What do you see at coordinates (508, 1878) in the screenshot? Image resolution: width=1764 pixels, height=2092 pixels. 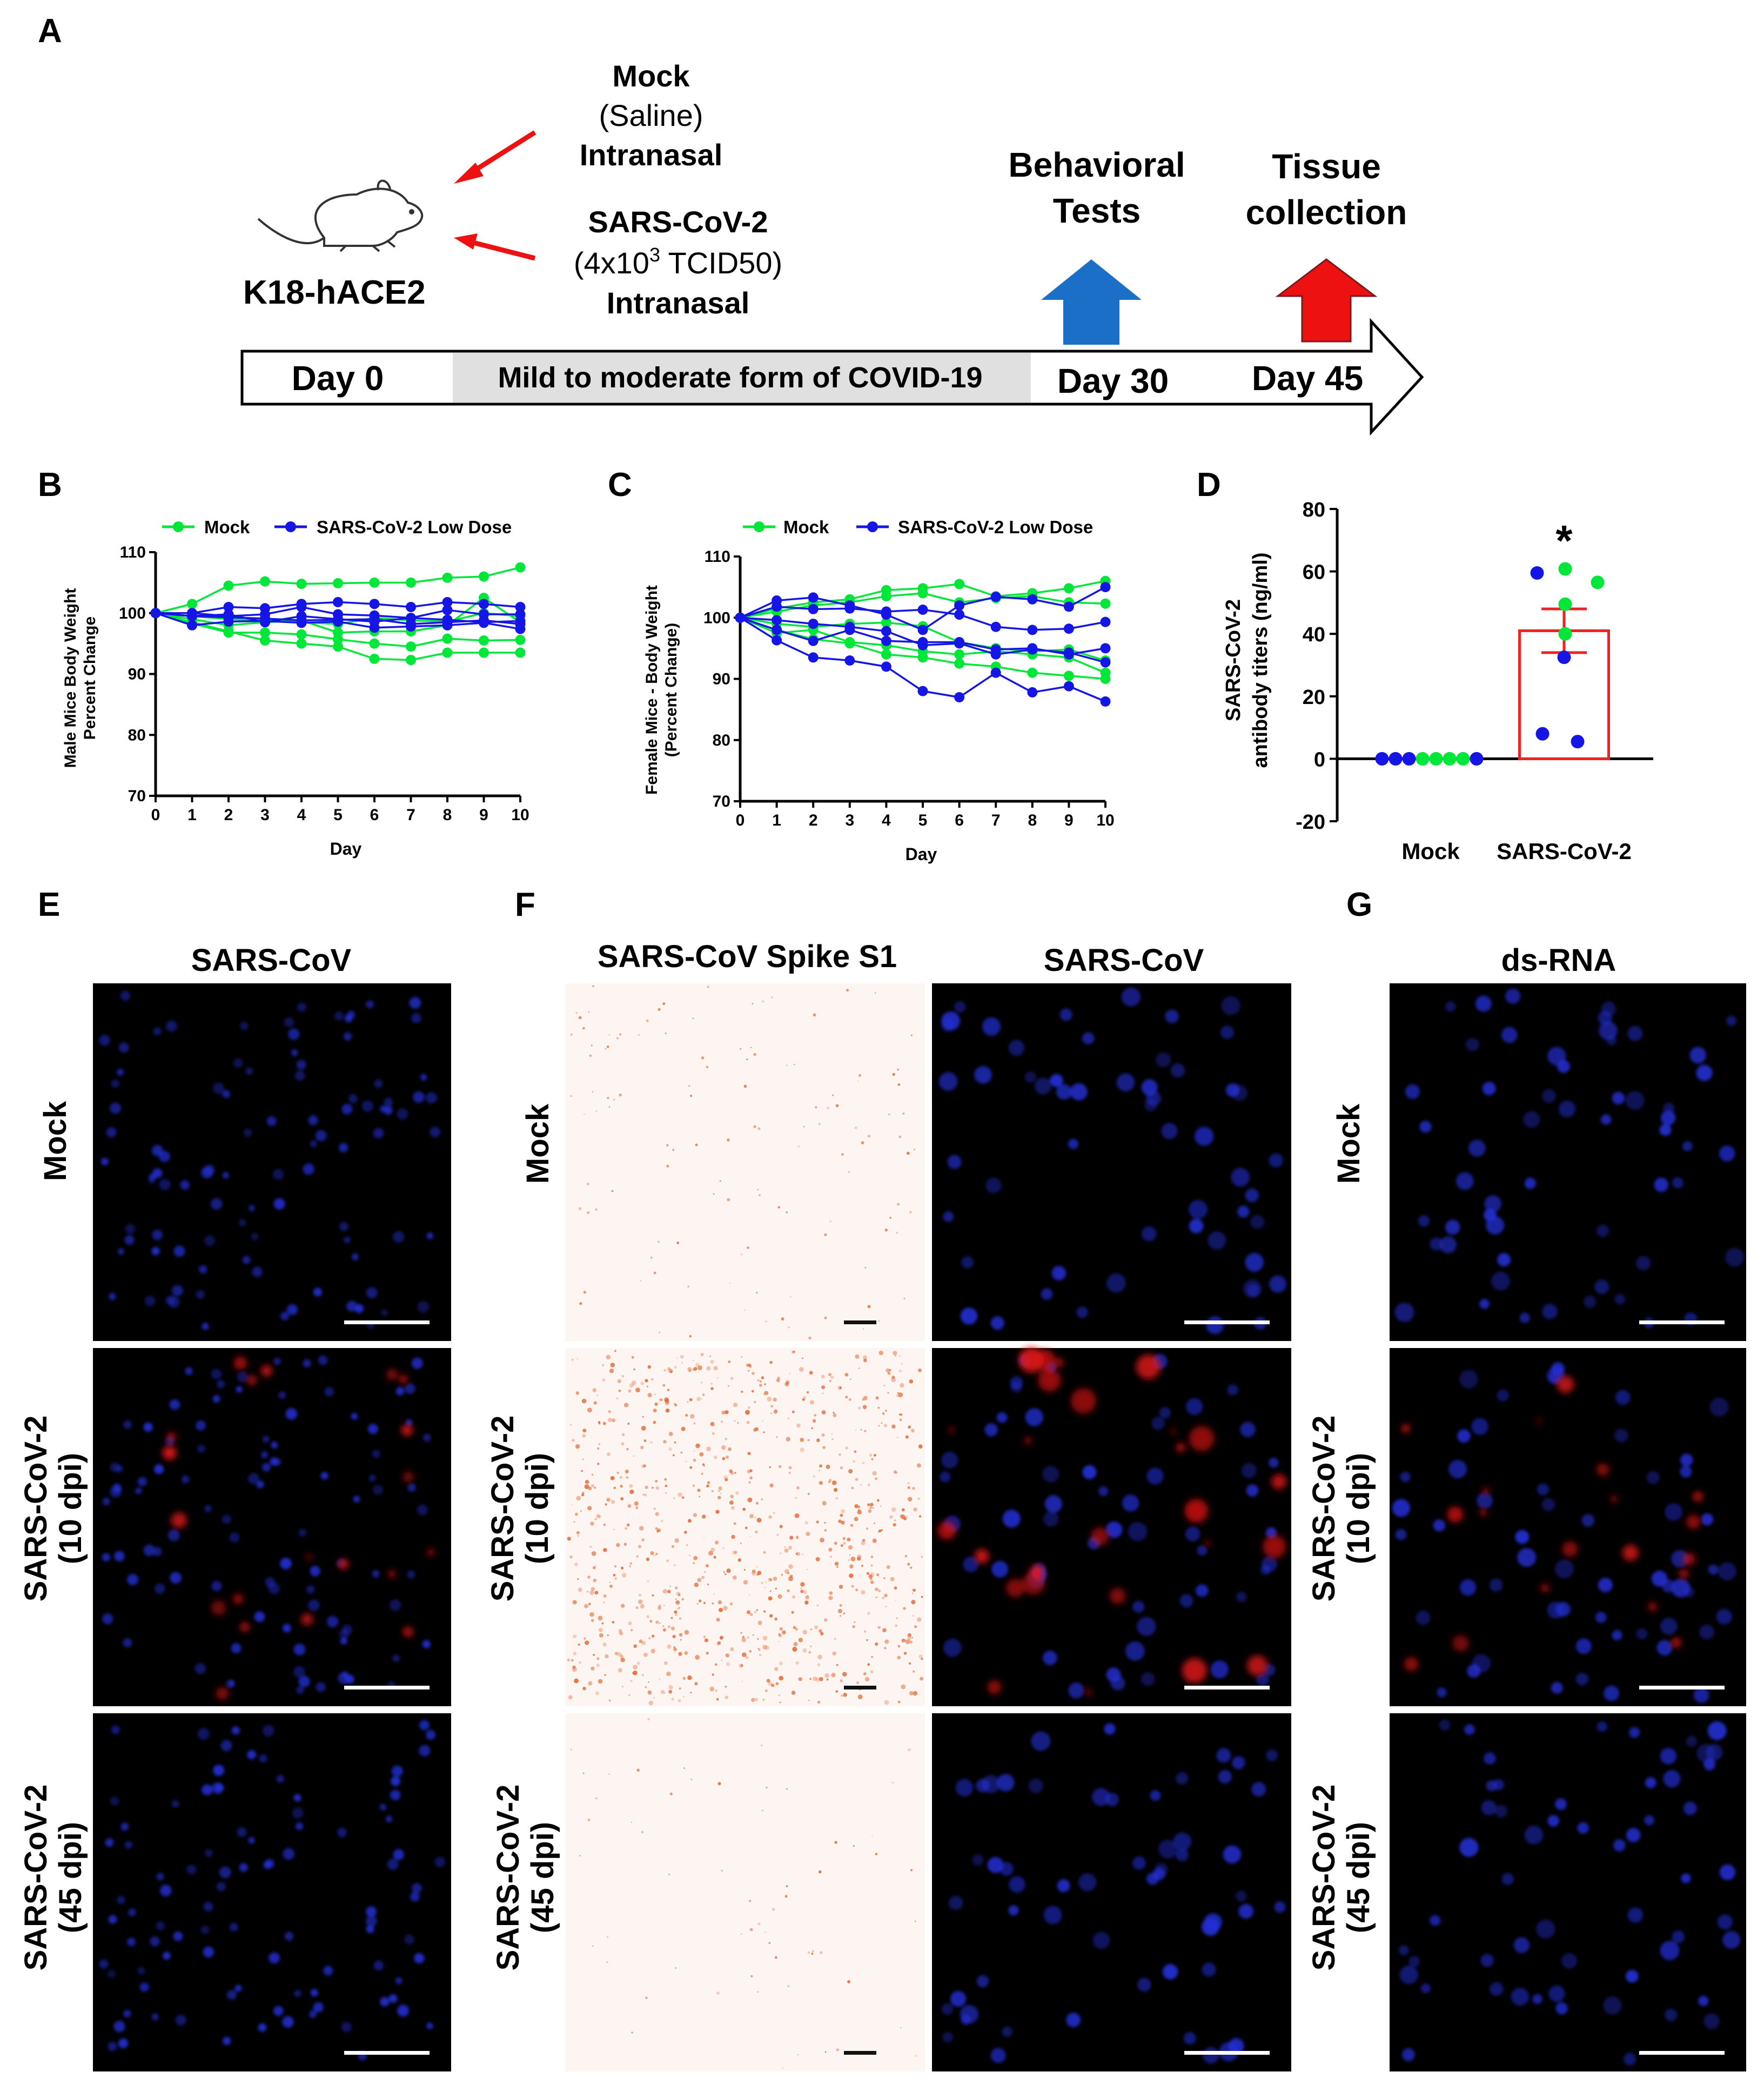 I see `row-label-45dpi-f-line1: SARS-CoV-2` at bounding box center [508, 1878].